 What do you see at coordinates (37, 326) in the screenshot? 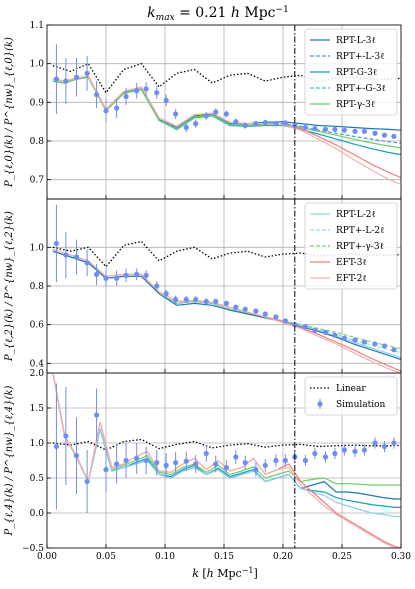
I see `y-tick-label: 0.6` at bounding box center [37, 326].